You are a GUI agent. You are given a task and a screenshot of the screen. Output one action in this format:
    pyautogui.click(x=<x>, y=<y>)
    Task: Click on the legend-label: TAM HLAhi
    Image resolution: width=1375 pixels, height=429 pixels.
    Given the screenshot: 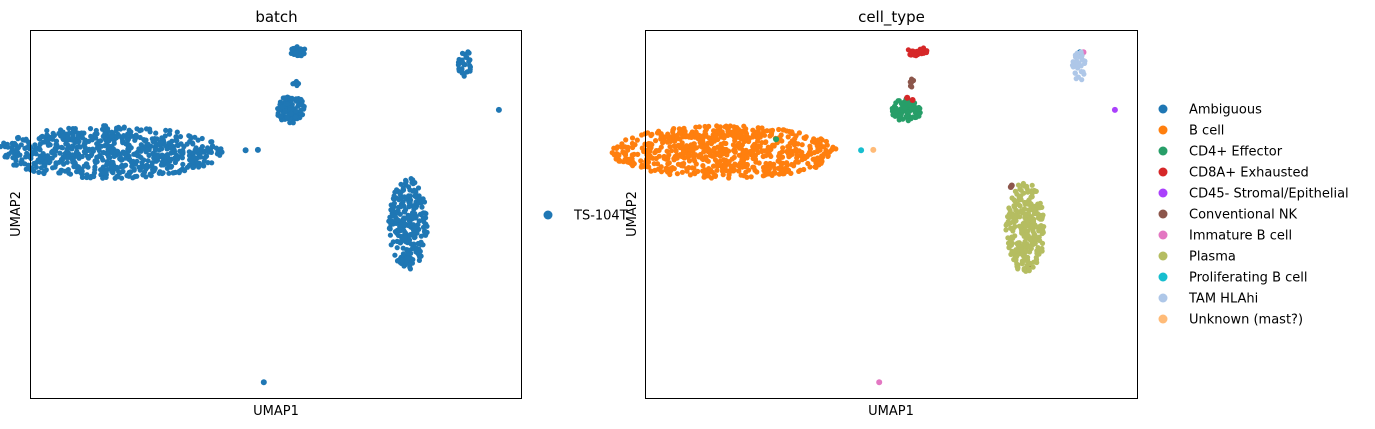 What is the action you would take?
    pyautogui.click(x=1223, y=299)
    